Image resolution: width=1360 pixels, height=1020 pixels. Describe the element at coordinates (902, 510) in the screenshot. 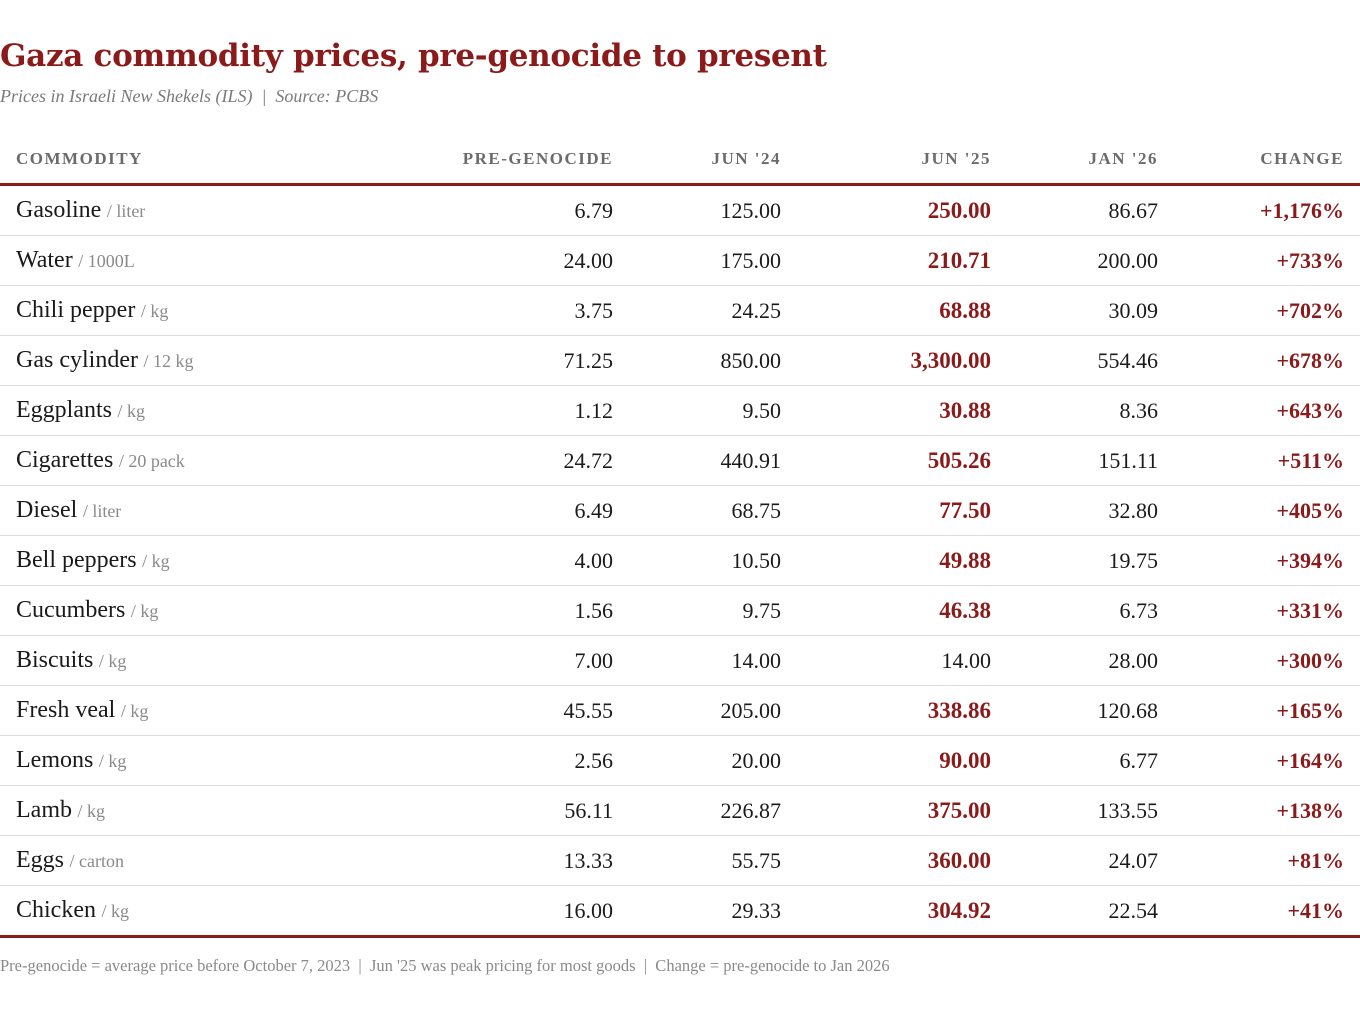

I see `jun-25-price-cell: 77.50` at that location.